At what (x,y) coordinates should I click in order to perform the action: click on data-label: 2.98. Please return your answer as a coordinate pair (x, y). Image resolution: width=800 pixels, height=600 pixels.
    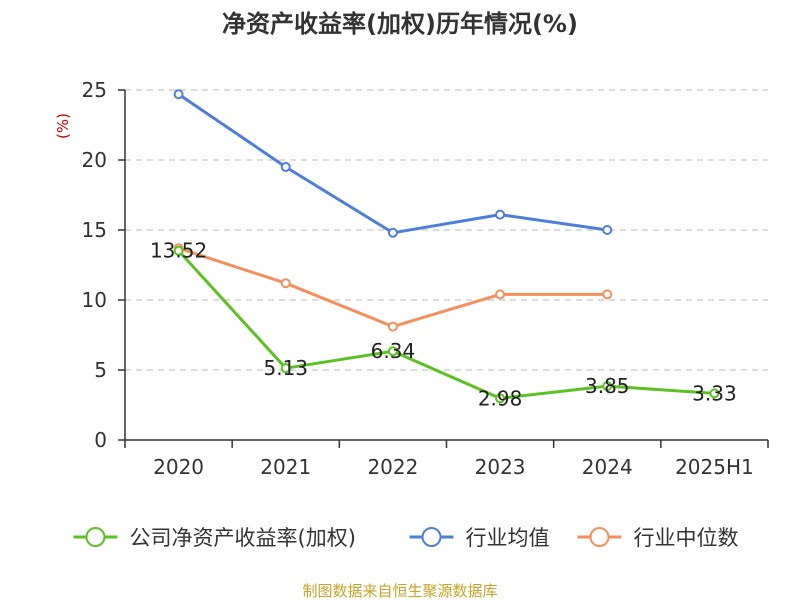
    Looking at the image, I should click on (500, 398).